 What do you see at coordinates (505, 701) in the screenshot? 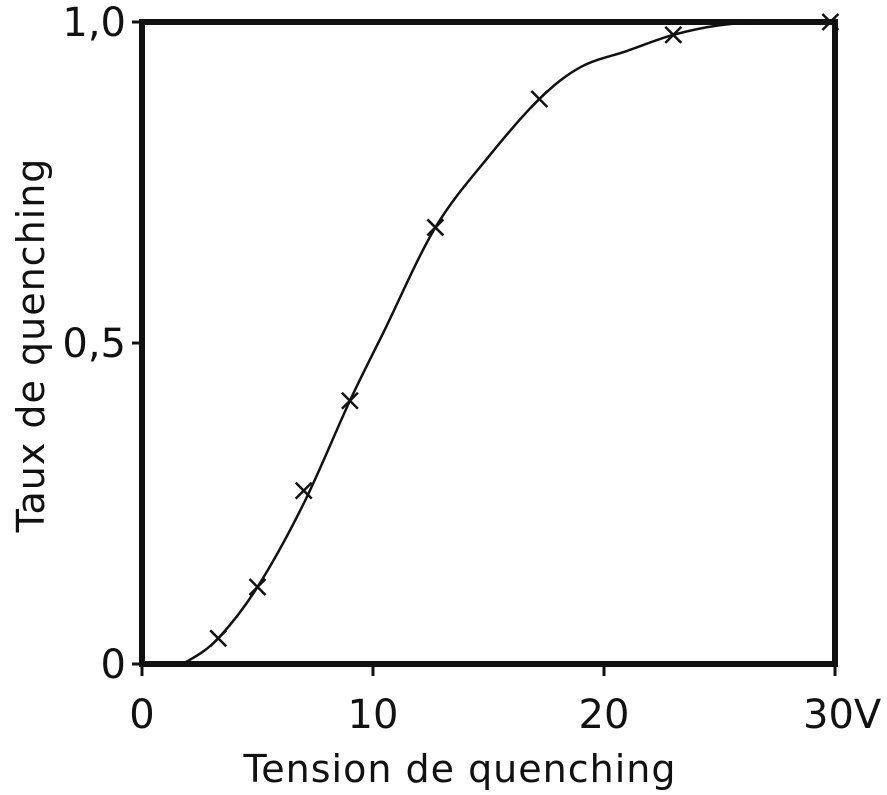
I see `x-axis-ticks: 0 10 20 30V` at bounding box center [505, 701].